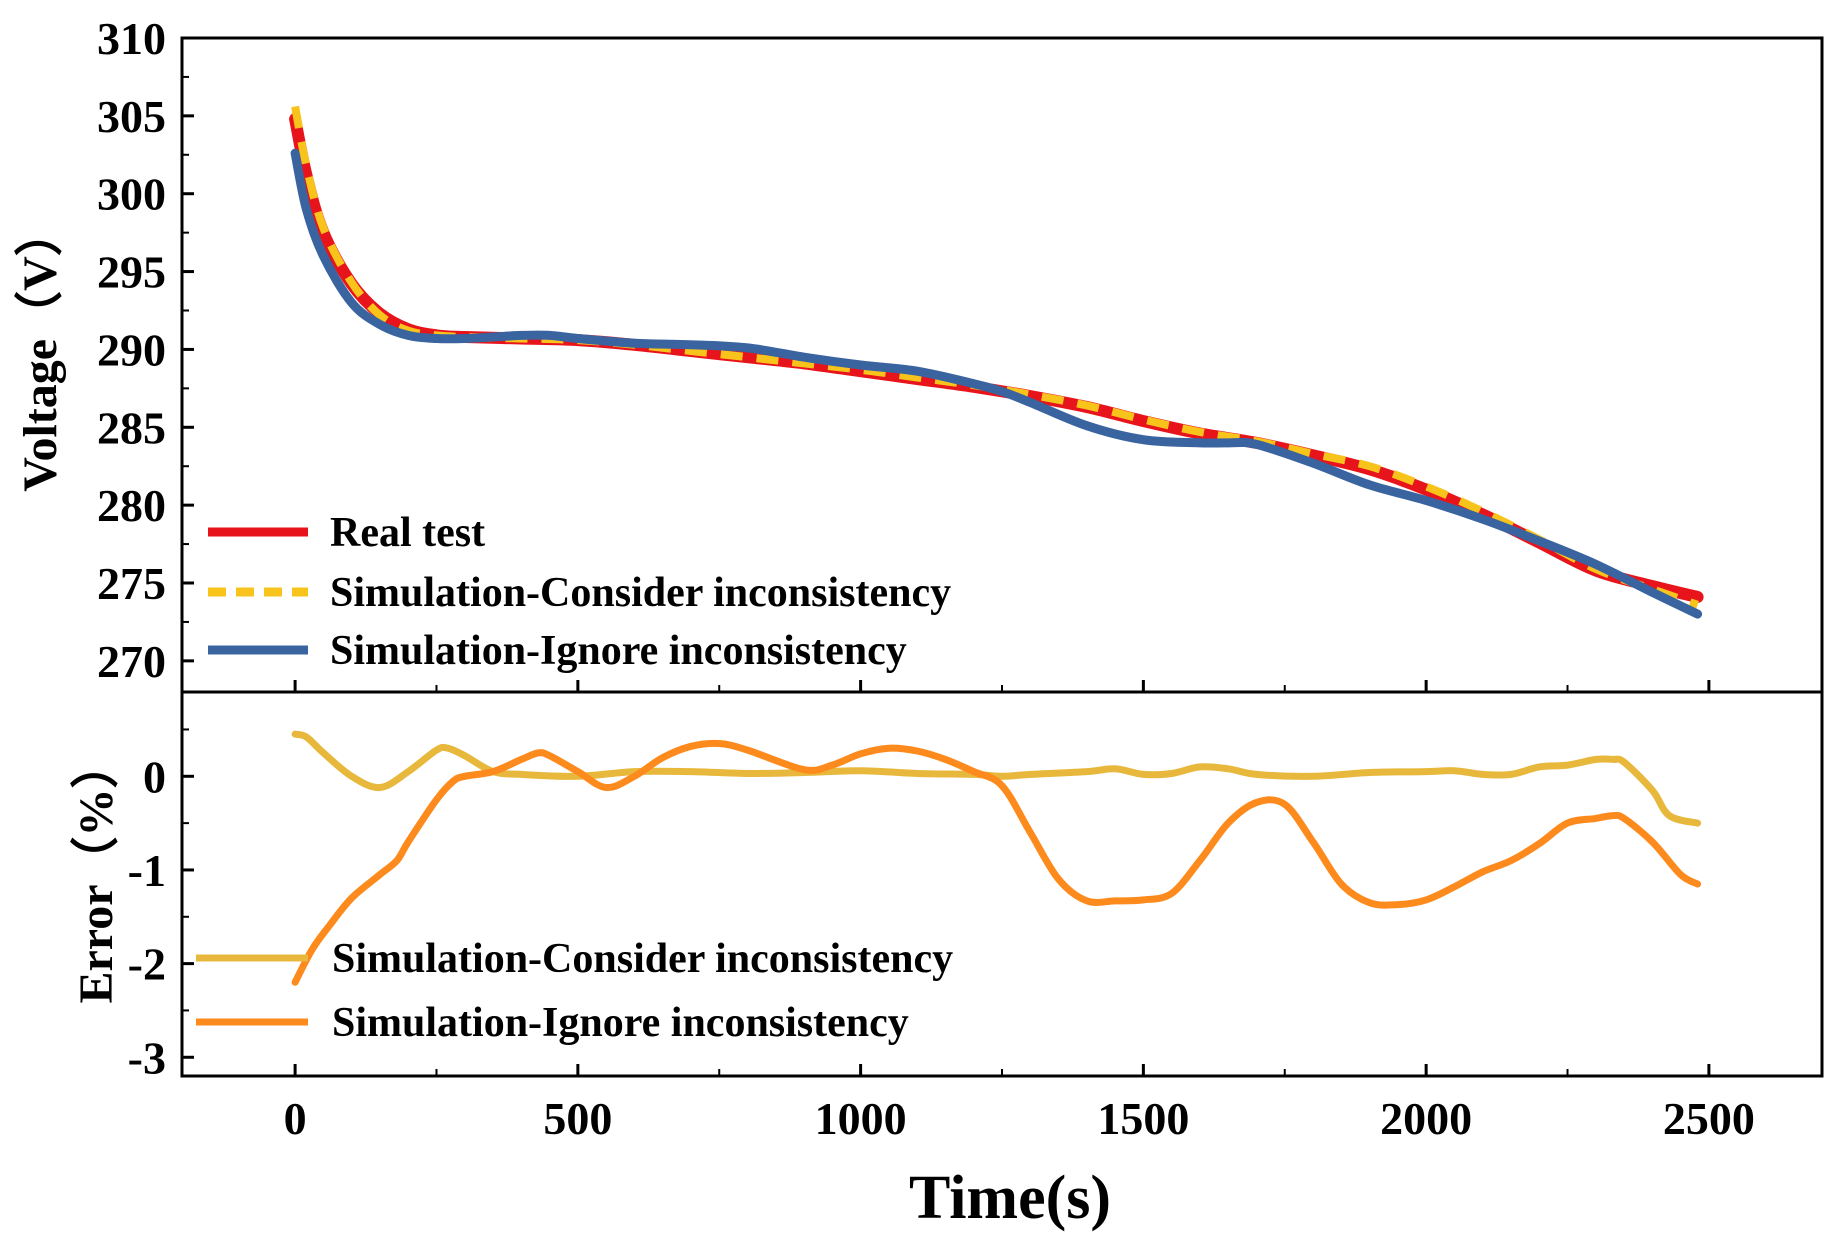 This screenshot has width=1832, height=1236. Describe the element at coordinates (161, 905) in the screenshot. I see `bottom-panel-ticks: -3 -2 -1 0` at that location.